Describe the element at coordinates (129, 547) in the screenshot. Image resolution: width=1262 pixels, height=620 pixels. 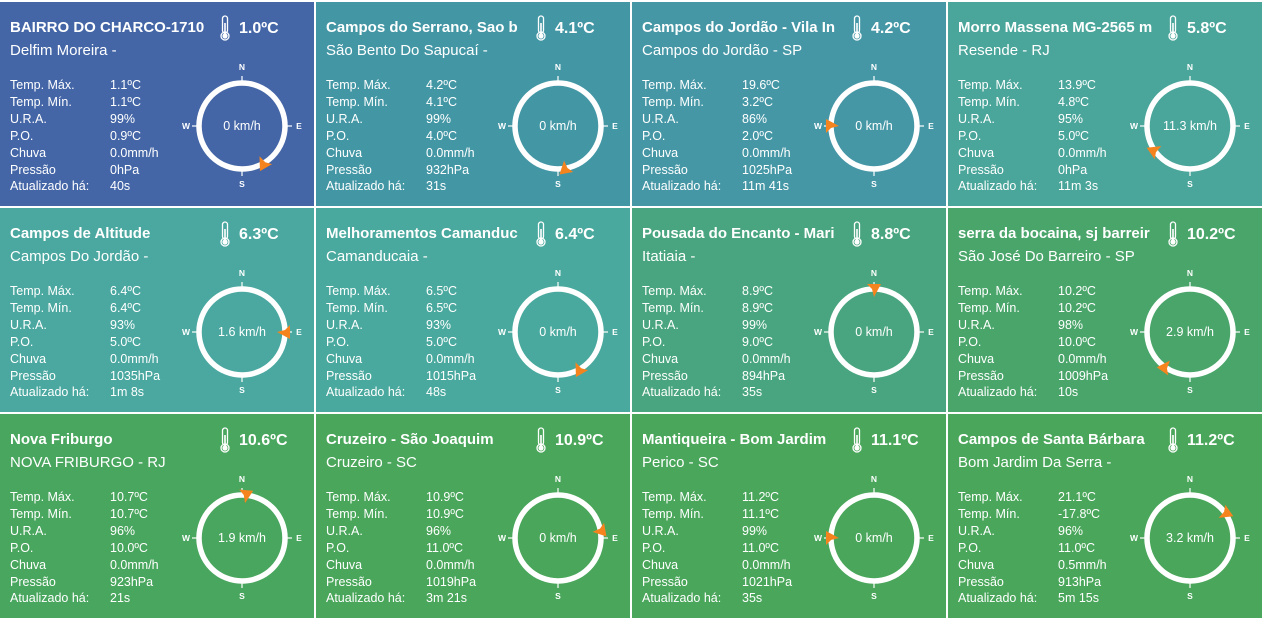
I see `stat-value: 10.0ºC` at that location.